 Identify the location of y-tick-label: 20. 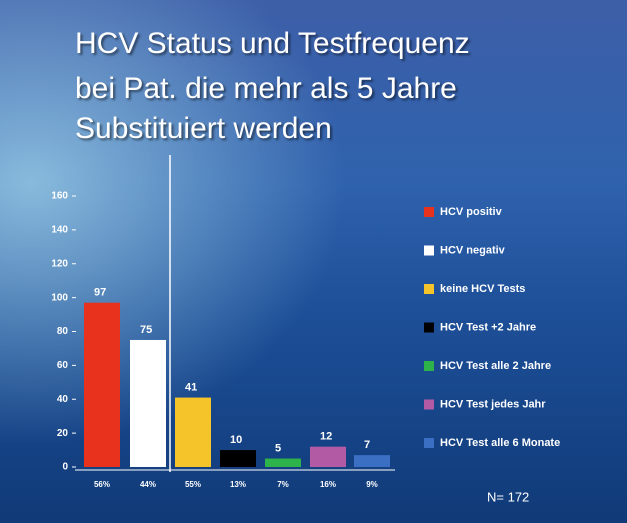
(63, 433).